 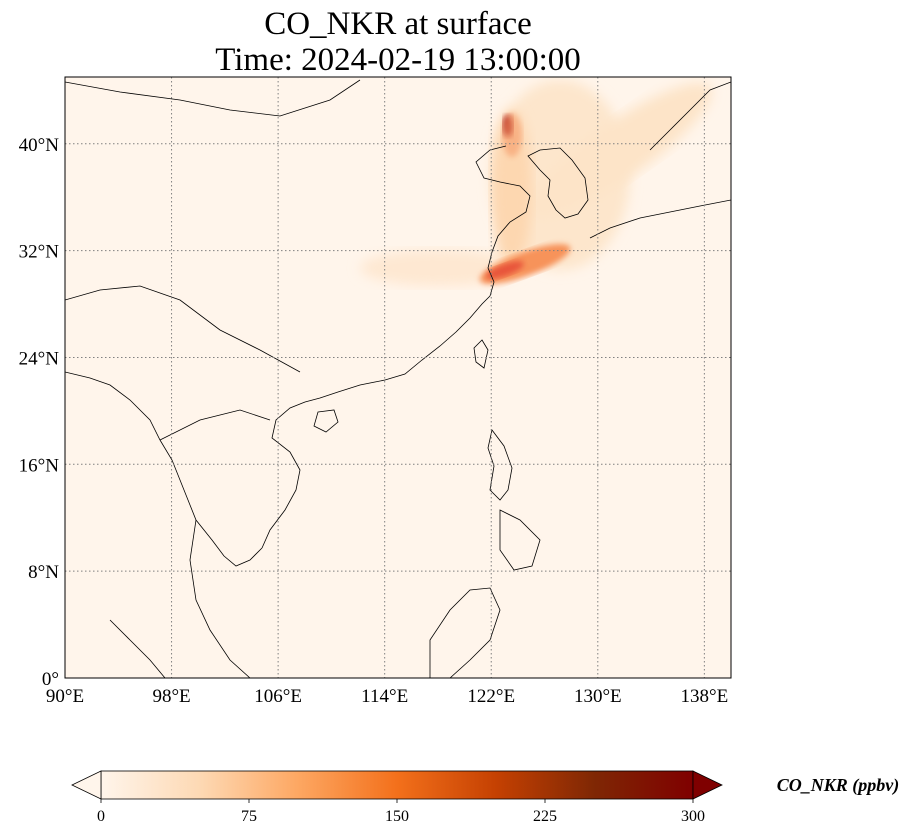 I want to click on lon-tick-label: 130°E, so click(x=598, y=696).